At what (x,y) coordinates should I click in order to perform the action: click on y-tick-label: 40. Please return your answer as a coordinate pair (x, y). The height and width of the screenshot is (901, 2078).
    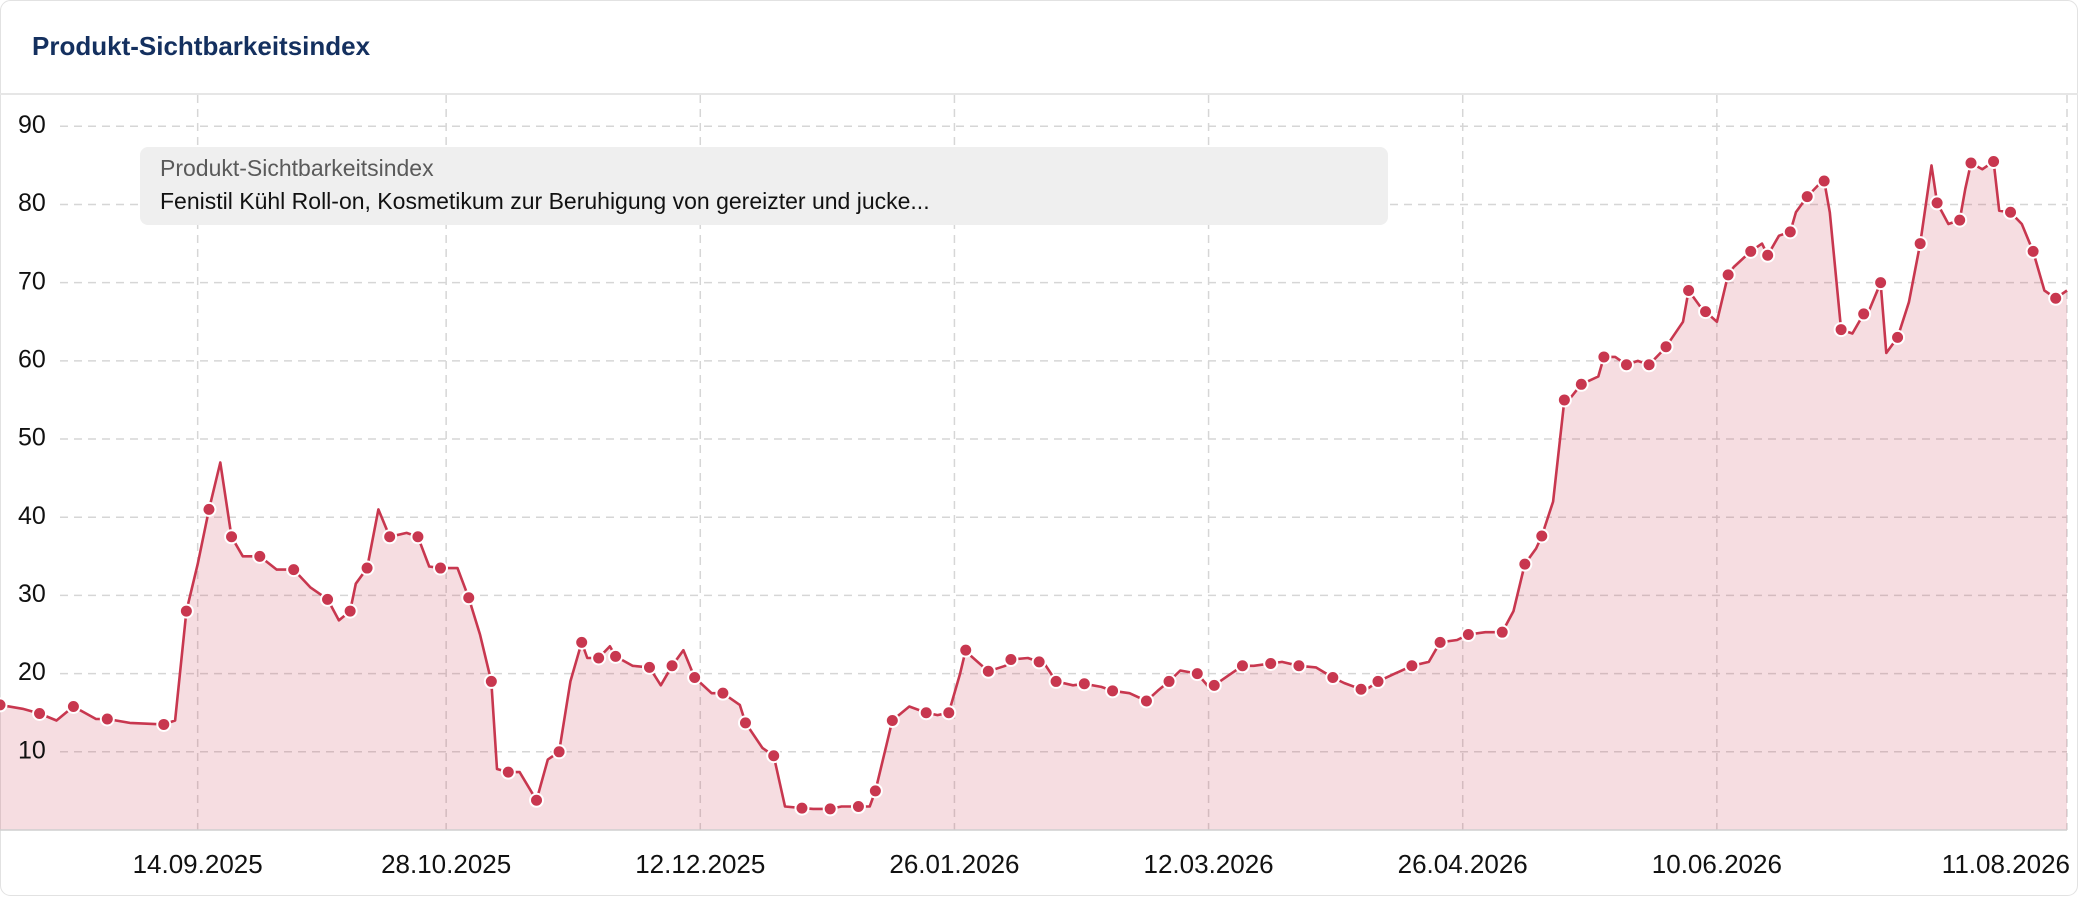
    Looking at the image, I should click on (32, 516).